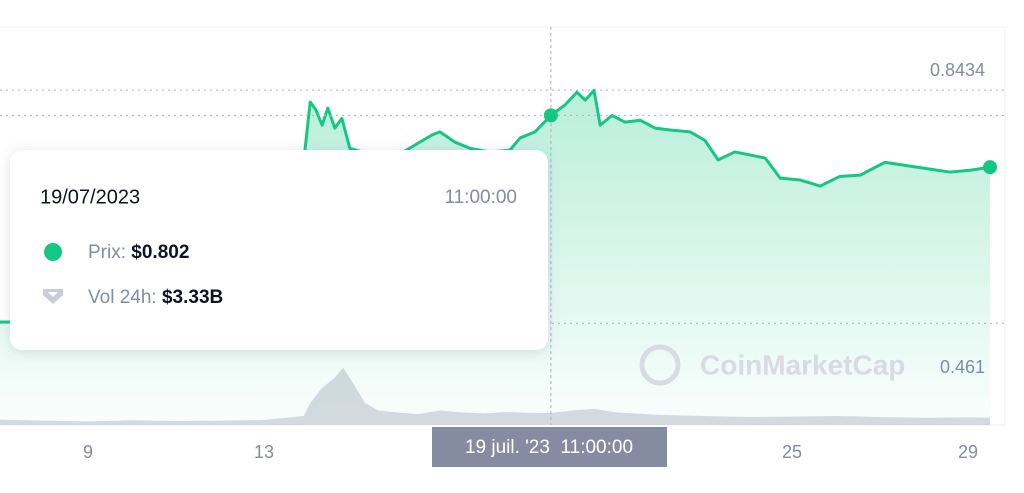  Describe the element at coordinates (792, 452) in the screenshot. I see `x-tick-label: 25` at that location.